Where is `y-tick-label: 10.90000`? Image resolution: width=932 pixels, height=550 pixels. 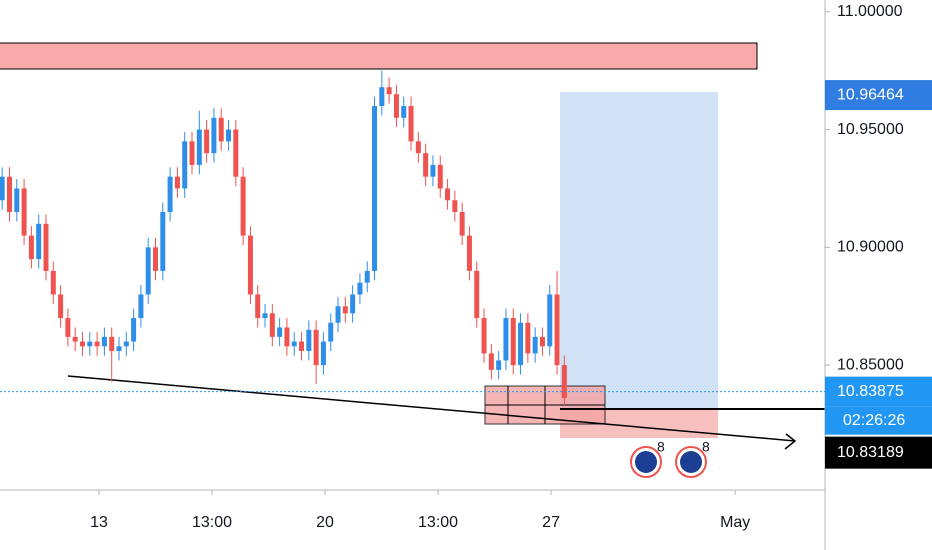
y-tick-label: 10.90000 is located at coordinates (870, 247).